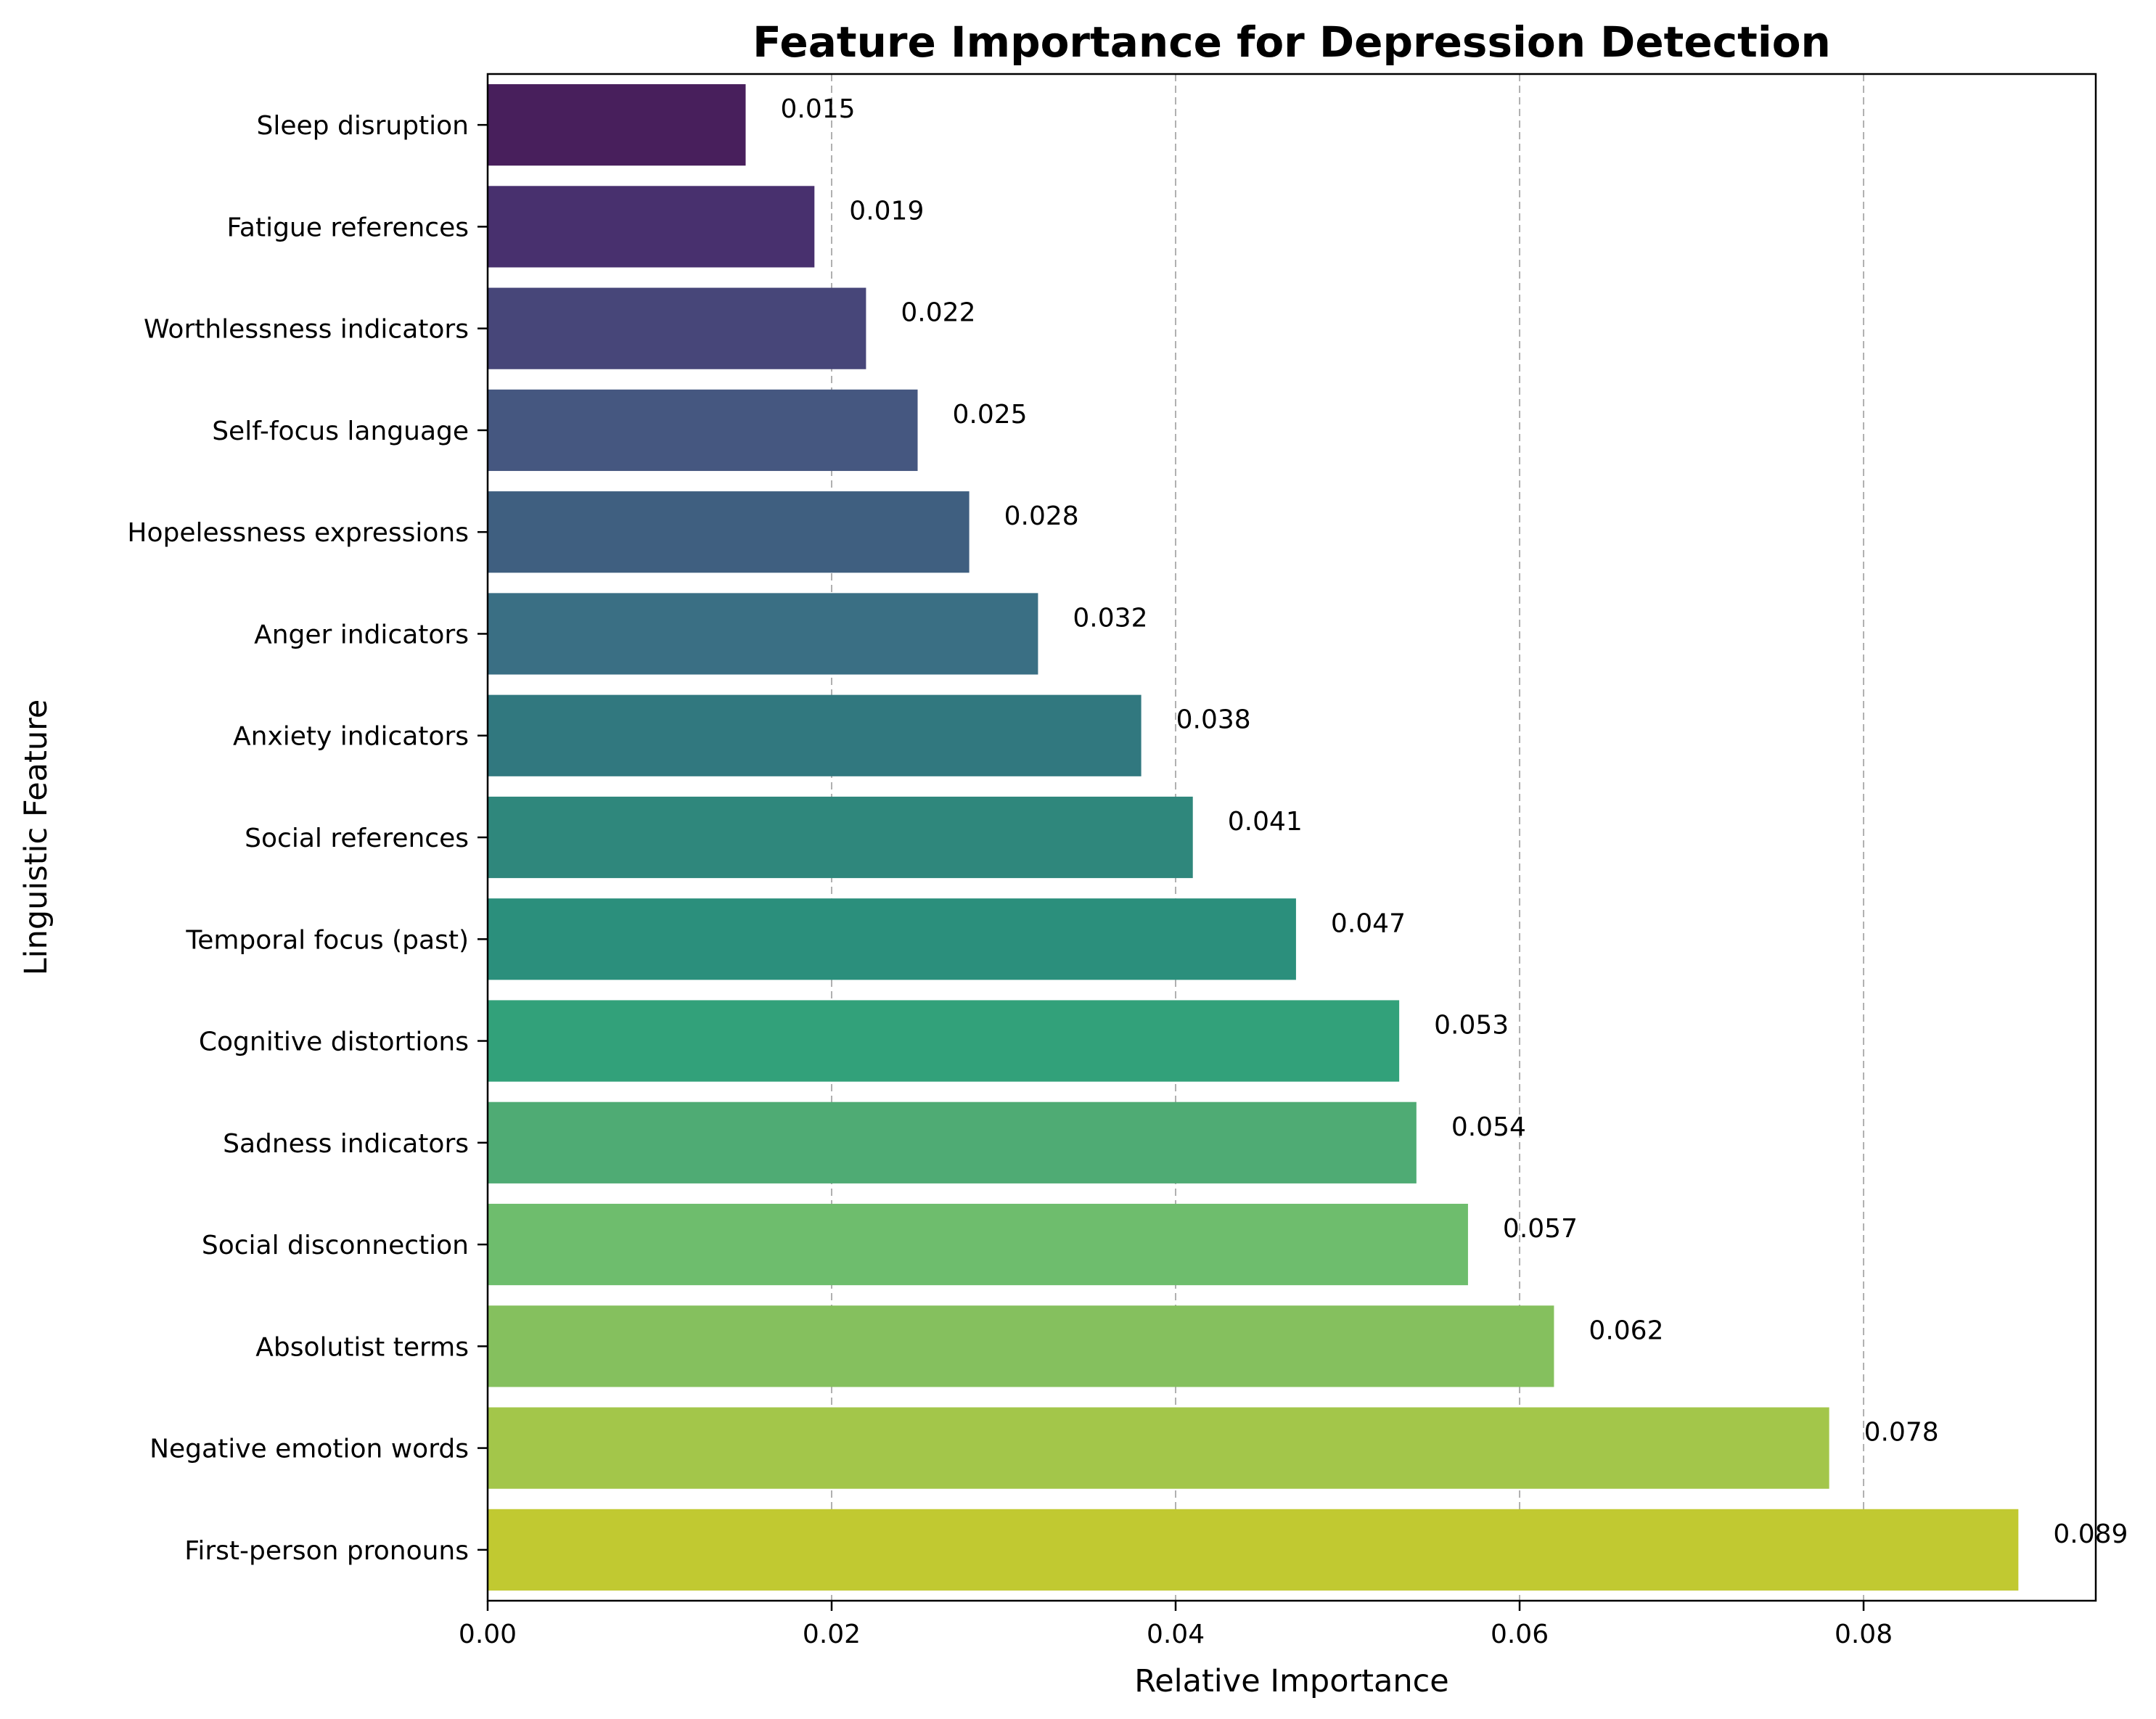 The width and height of the screenshot is (2156, 1719). I want to click on bar-value-label: 0.032, so click(1110, 618).